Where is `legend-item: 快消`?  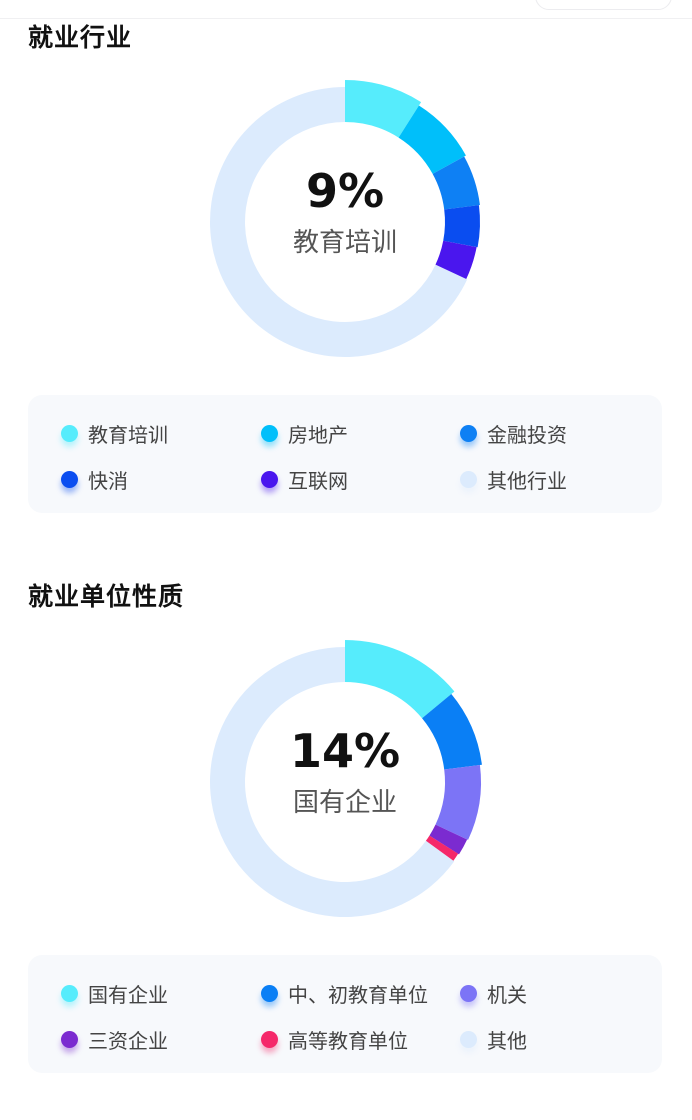 legend-item: 快消 is located at coordinates (94, 479).